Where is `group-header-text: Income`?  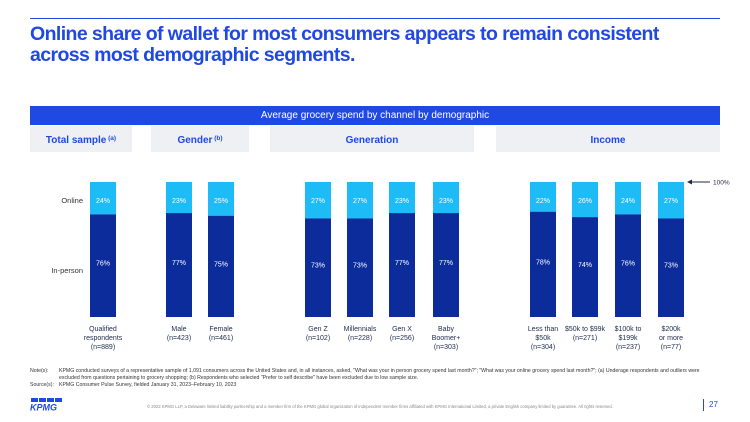 group-header-text: Income is located at coordinates (607, 140).